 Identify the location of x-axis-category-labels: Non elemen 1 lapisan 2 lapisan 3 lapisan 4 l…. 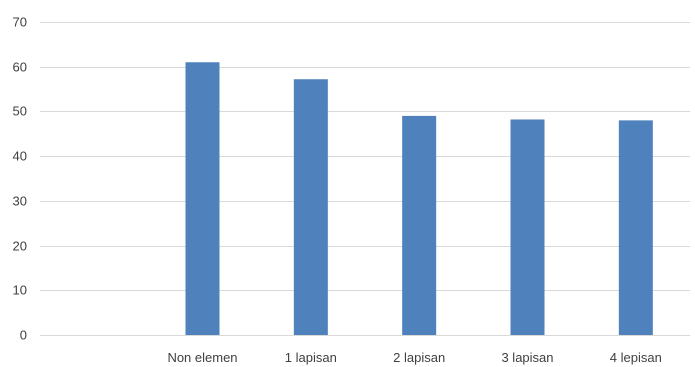
(414, 357).